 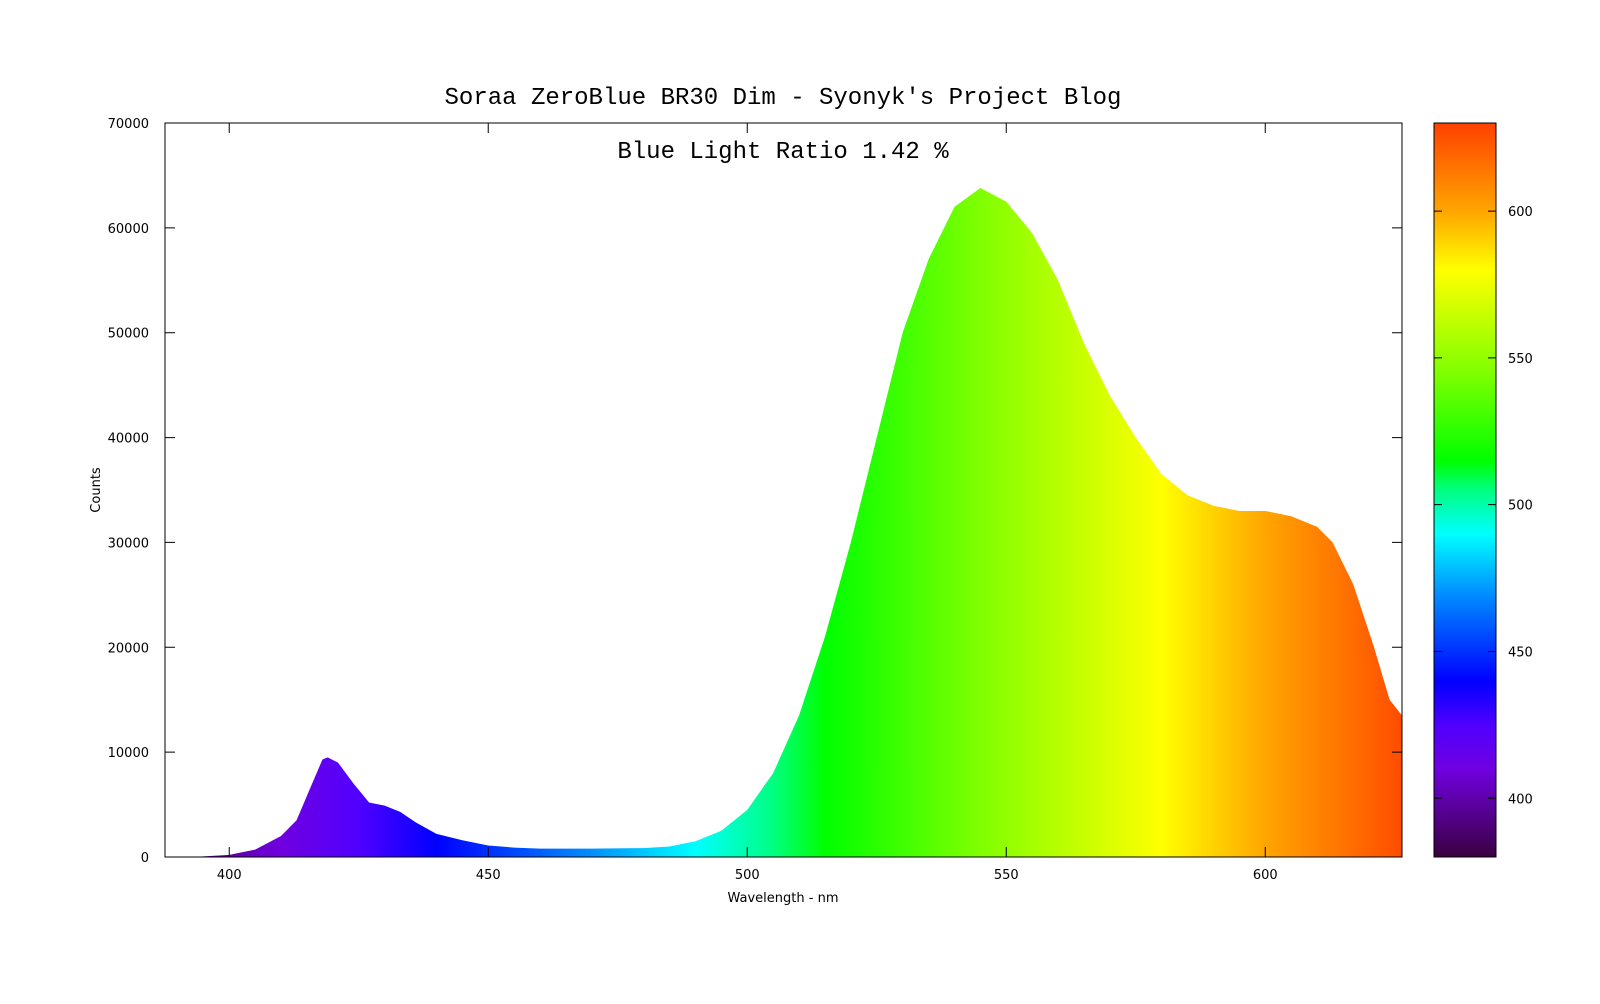 What do you see at coordinates (128, 753) in the screenshot?
I see `y-tick-label: 10000` at bounding box center [128, 753].